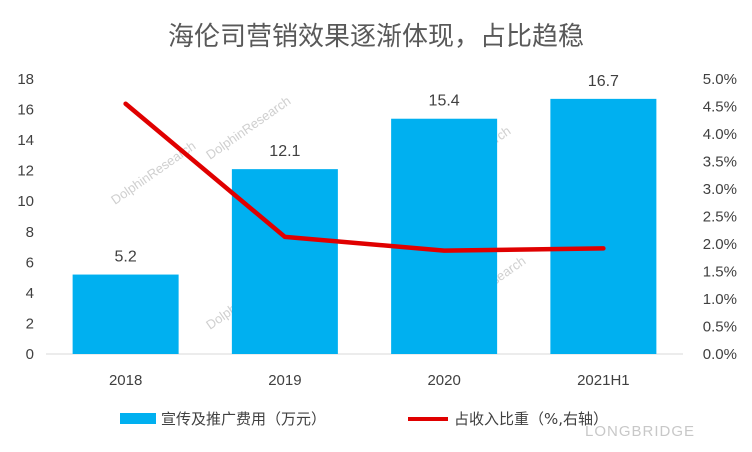 This screenshot has height=452, width=752. What do you see at coordinates (243, 419) in the screenshot?
I see `legend-label-bar: 宣传及推广费用（万元）` at bounding box center [243, 419].